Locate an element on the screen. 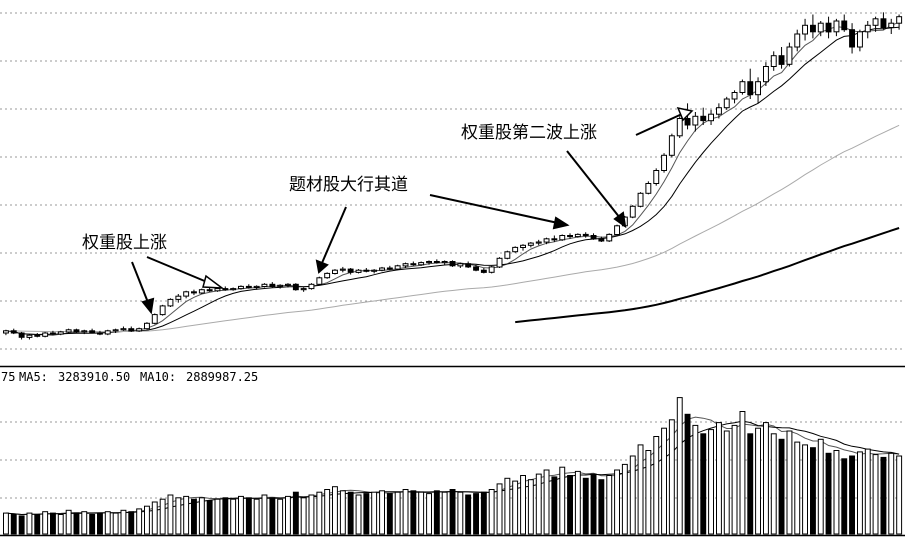 The image size is (905, 538). arrow-2b is located at coordinates (494, 209).